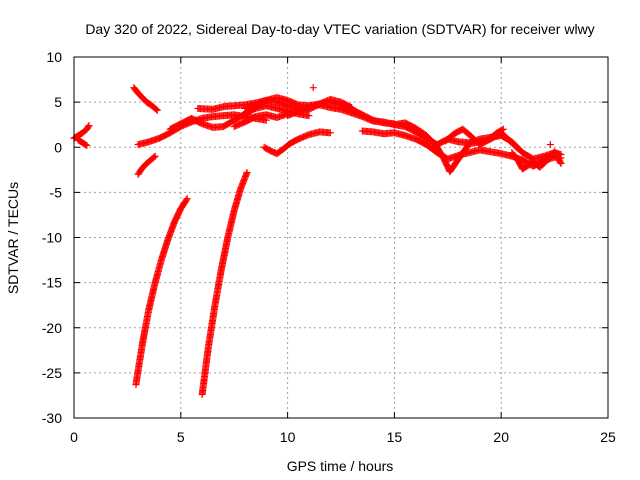 Image resolution: width=640 pixels, height=480 pixels. I want to click on y-tick-label: -10, so click(52, 238).